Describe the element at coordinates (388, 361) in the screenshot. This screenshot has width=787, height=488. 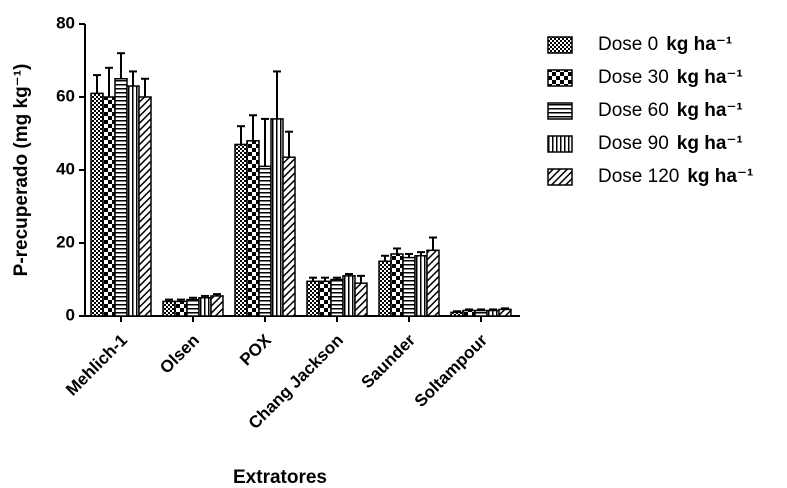
I see `x-tick-label: Saunder` at that location.